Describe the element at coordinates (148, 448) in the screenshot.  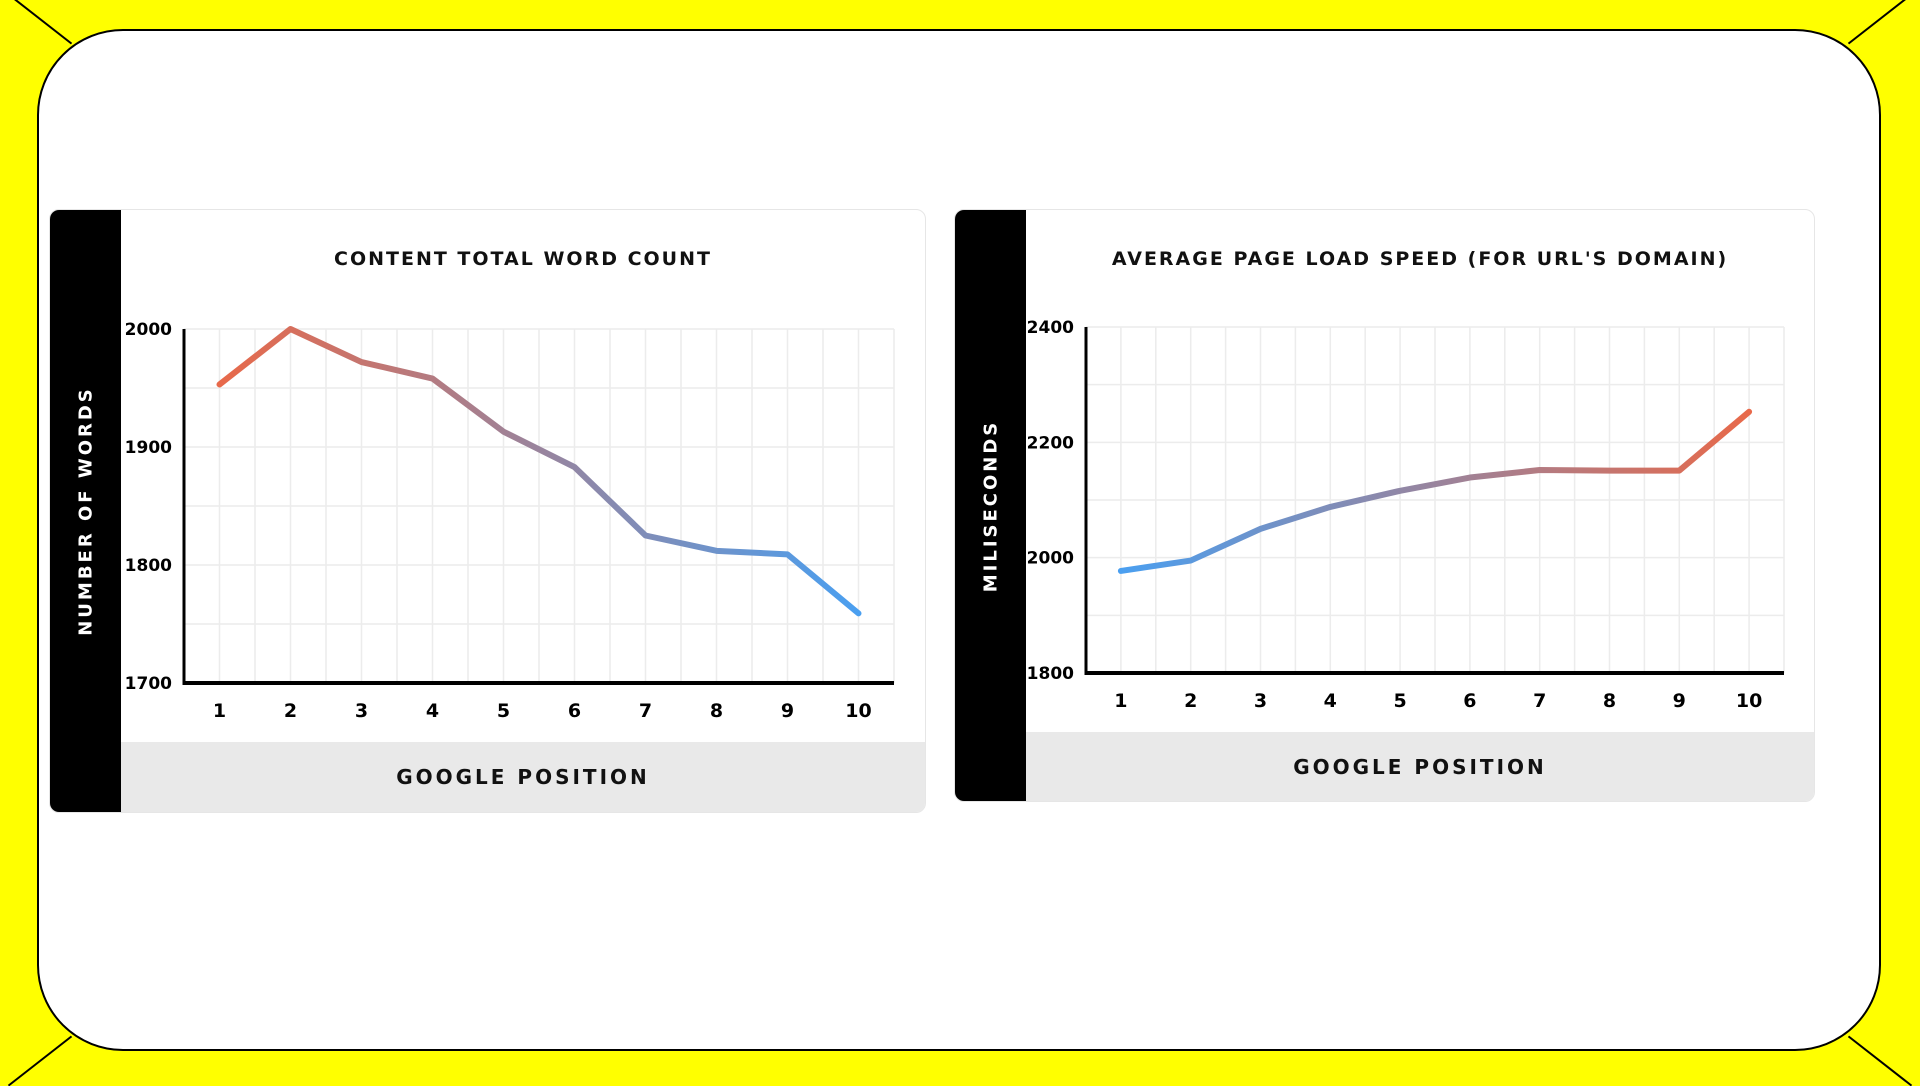
I see `y-tick-label: 1900` at that location.